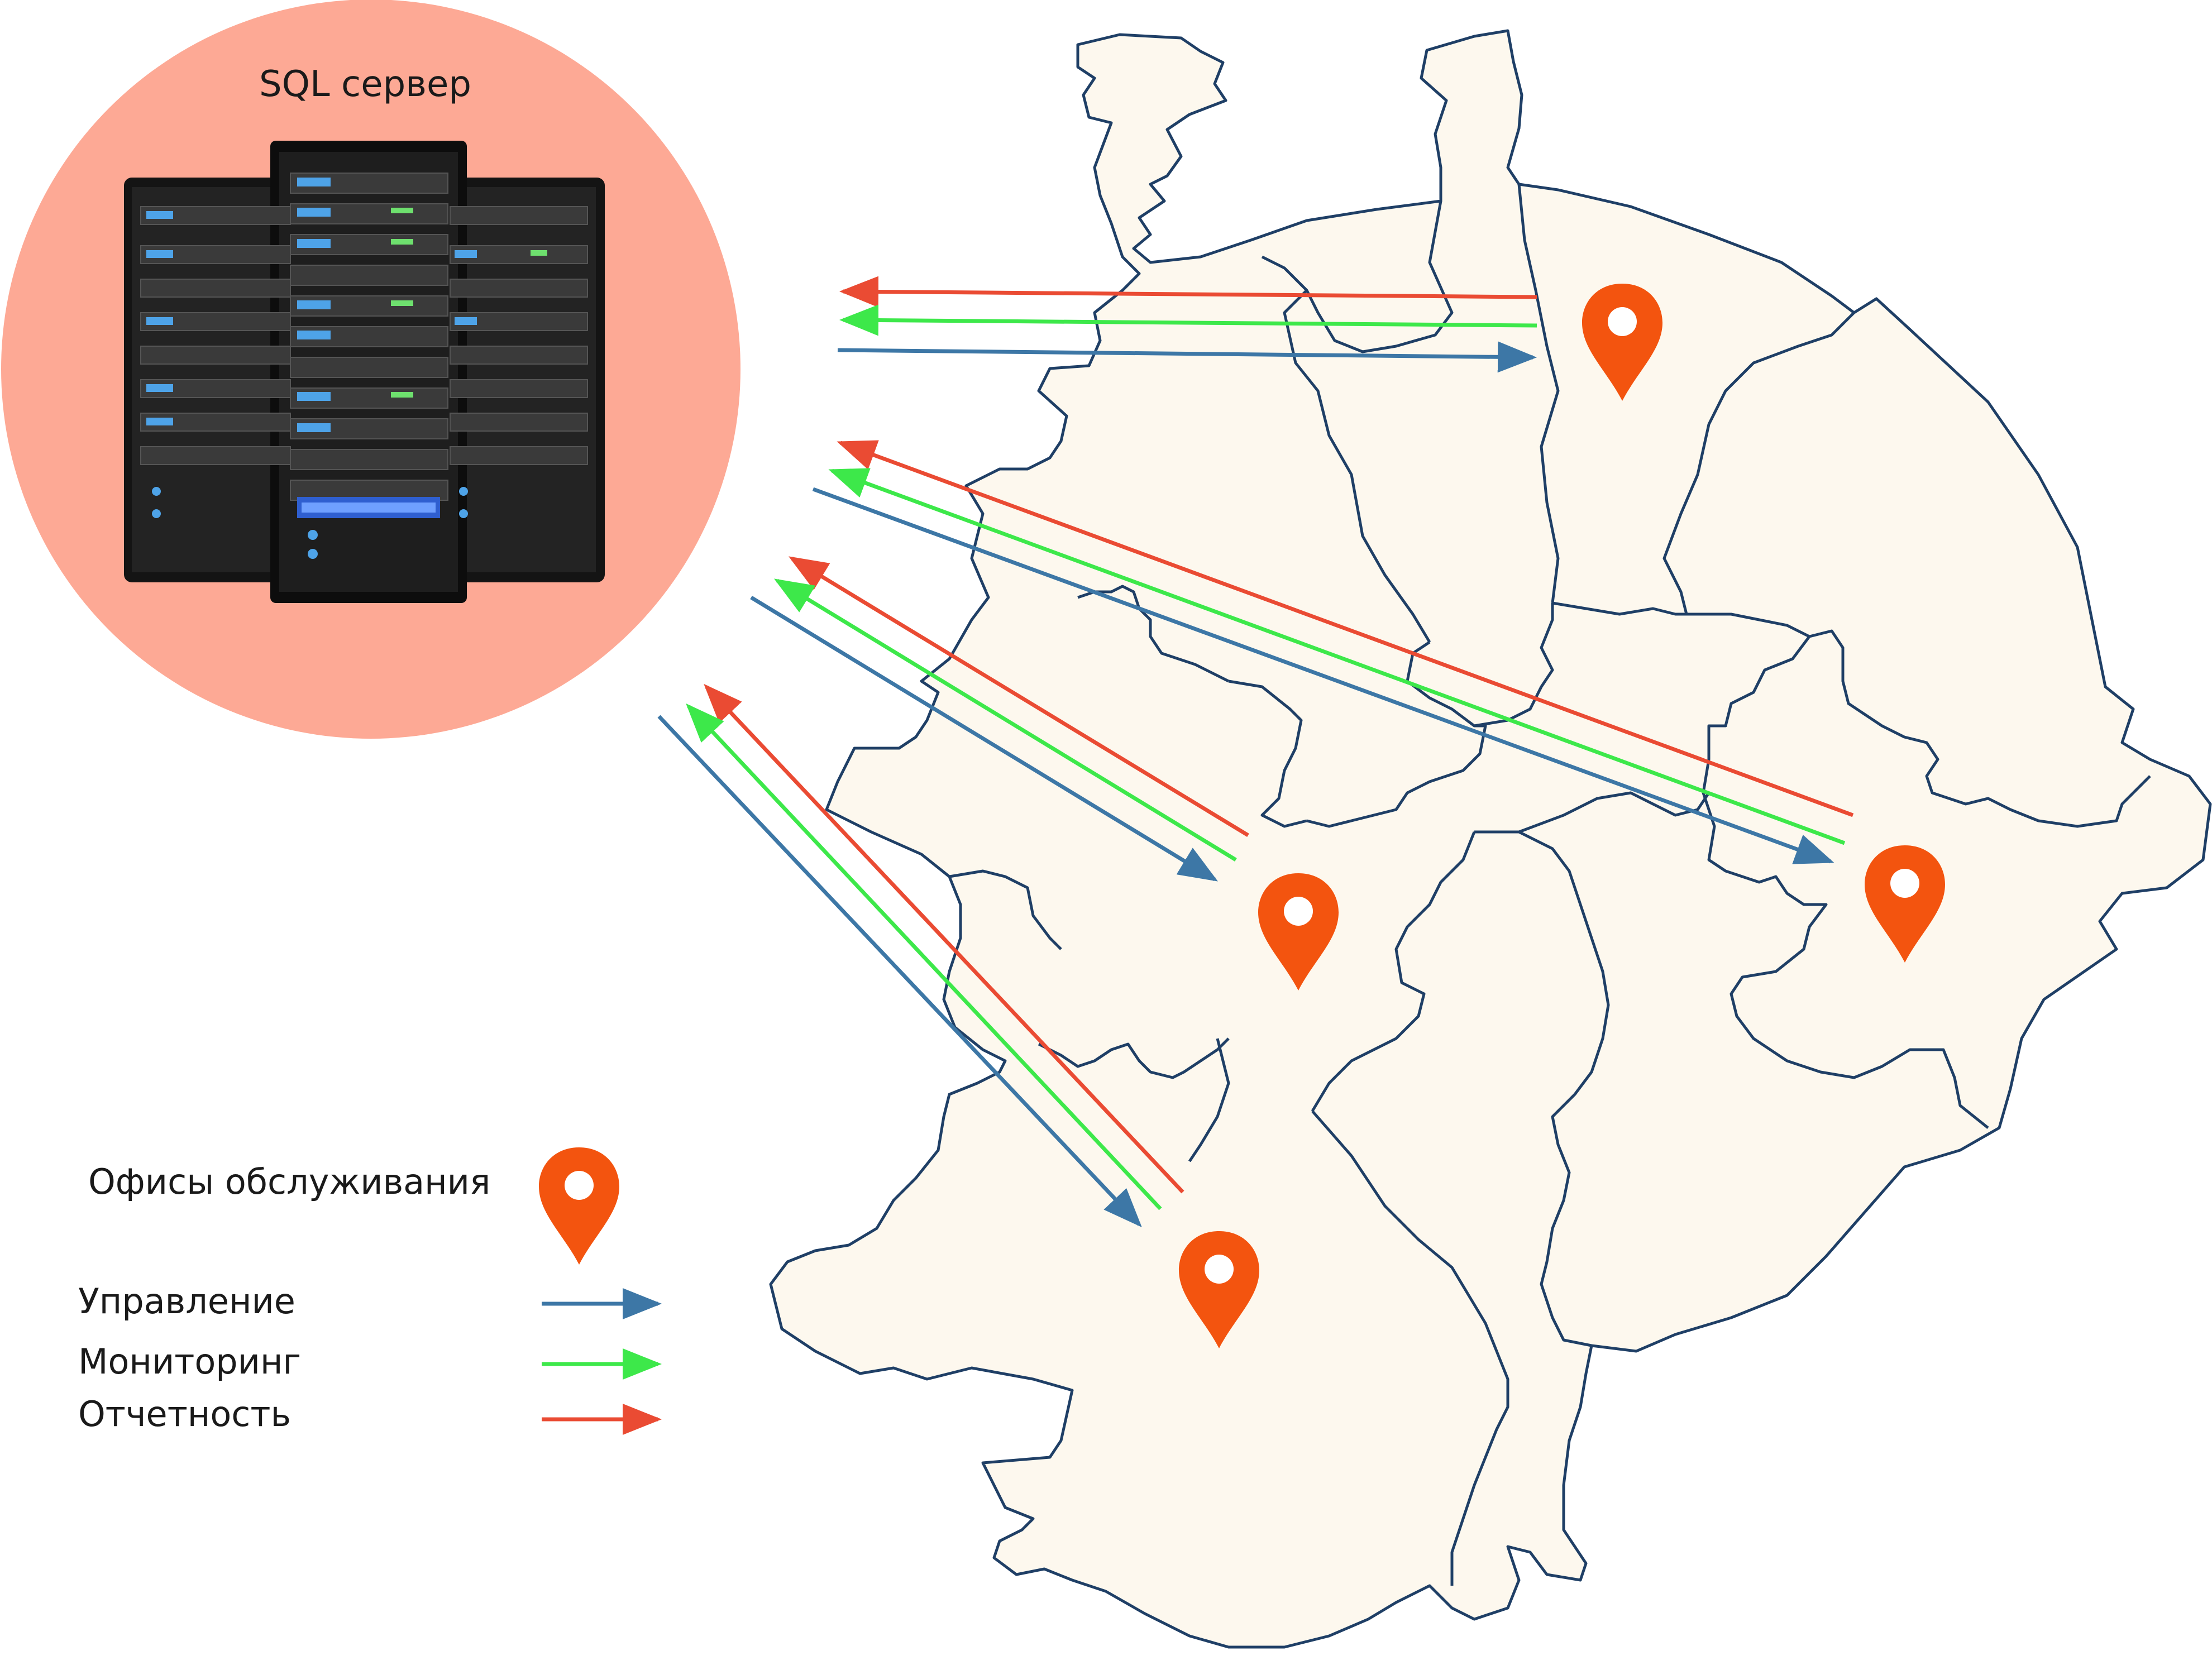 The image size is (2212, 1670). What do you see at coordinates (184, 1414) in the screenshot?
I see `legend-reporting-label: Отчетность` at bounding box center [184, 1414].